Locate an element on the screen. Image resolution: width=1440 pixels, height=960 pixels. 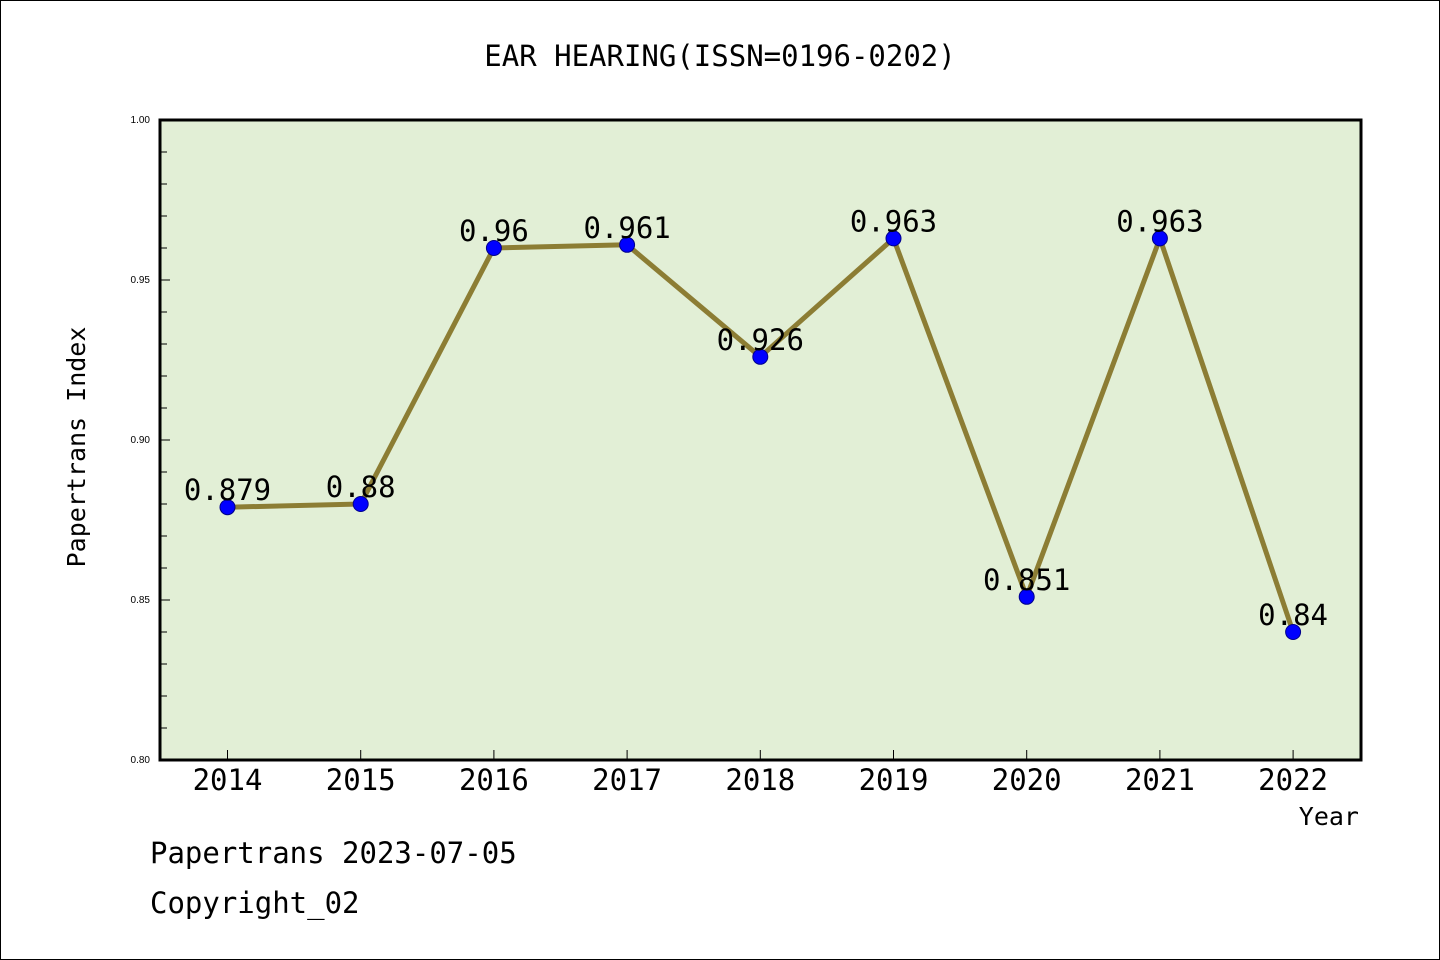
chart-title: EAR HEARING(ISSN=0196-0202) is located at coordinates (719, 56).